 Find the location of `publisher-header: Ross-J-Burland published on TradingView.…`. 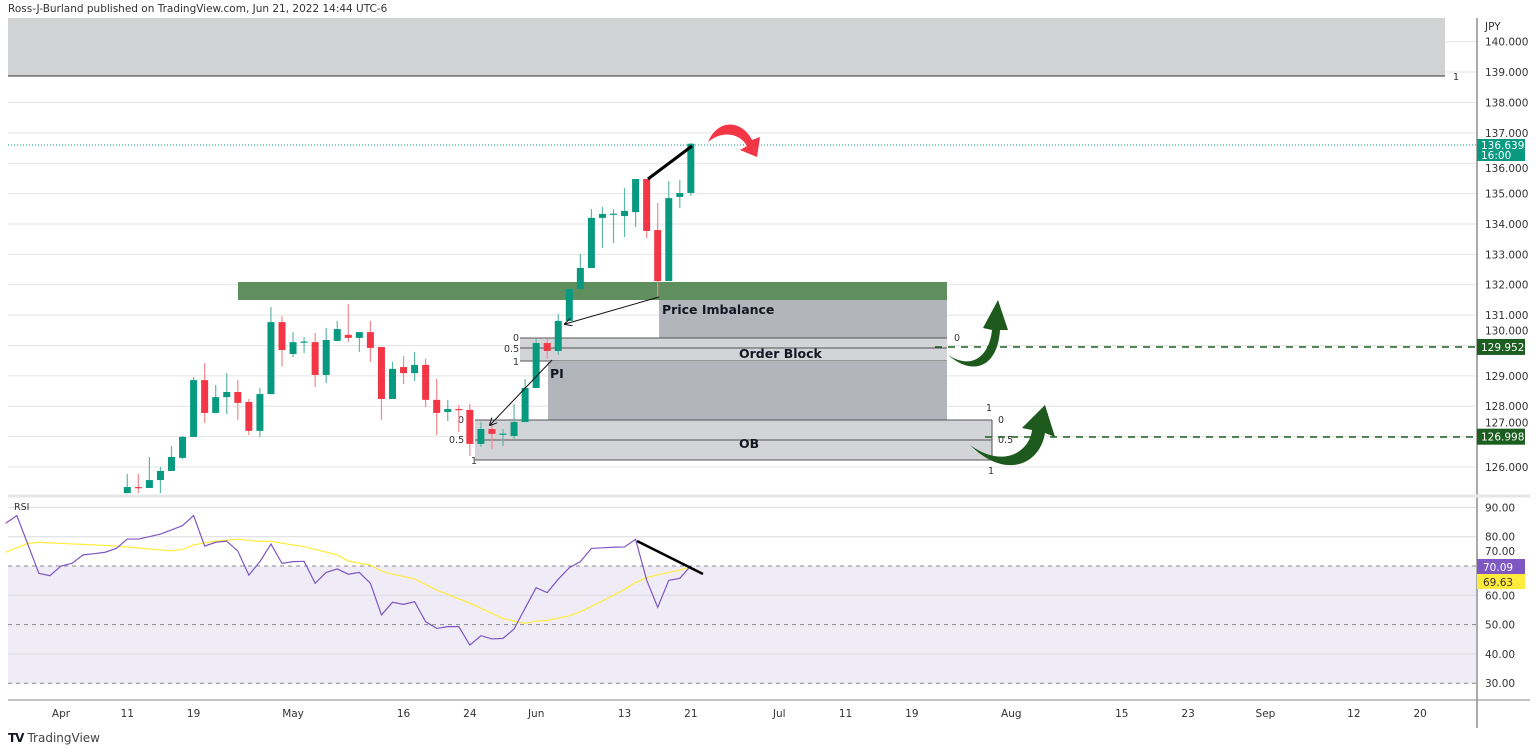

publisher-header: Ross-J-Burland published on TradingView.… is located at coordinates (198, 9).